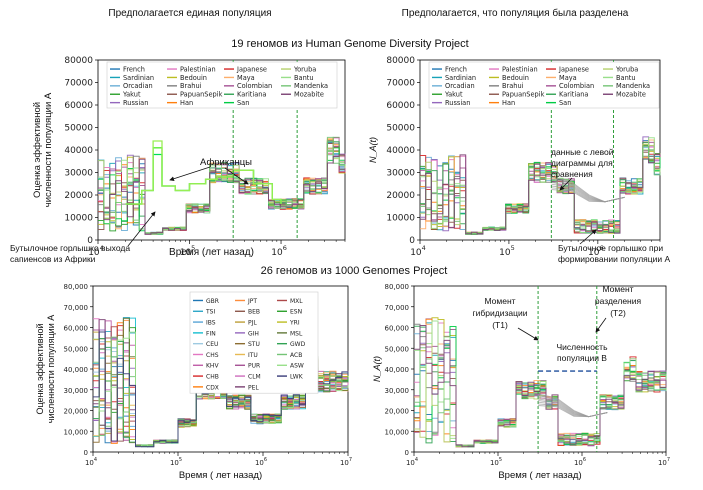  I want to click on annotation-separation-3: (T2), so click(618, 313).